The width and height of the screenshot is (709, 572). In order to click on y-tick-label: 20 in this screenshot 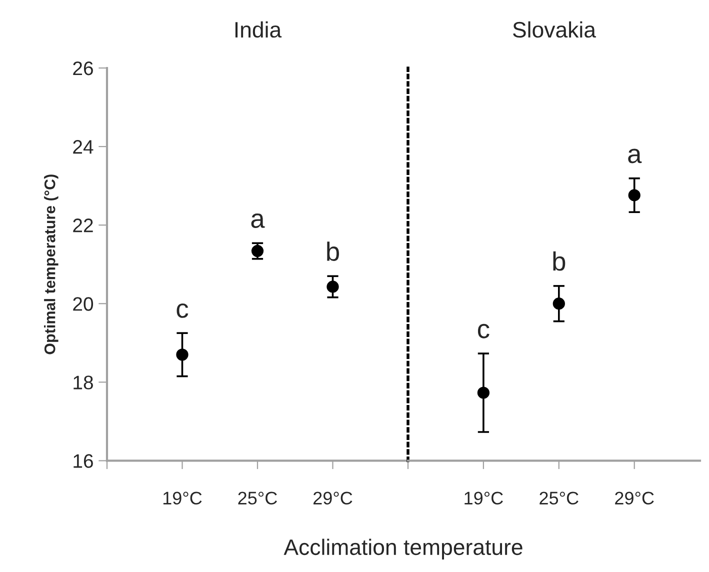, I will do `click(83, 304)`.